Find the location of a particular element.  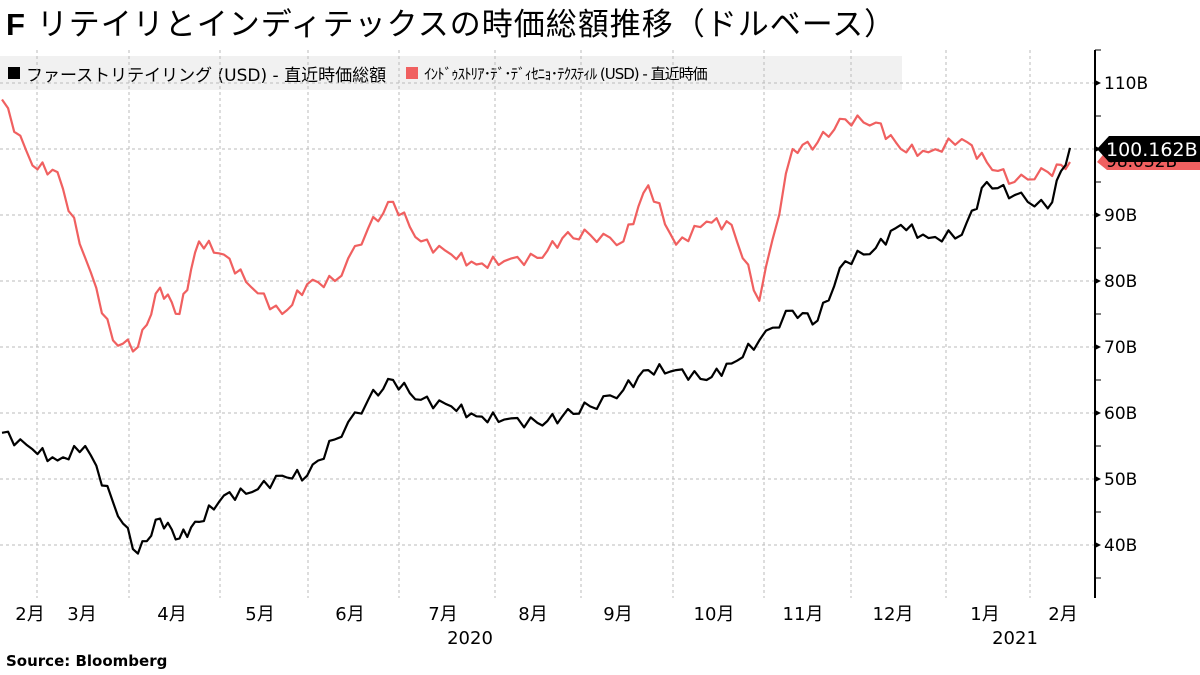

x-axis-labels: 2月 3月 4月 5月 6月 7月 8月 9月 10月 11月 12月 1月 2月 2020 2021 is located at coordinates (546, 626).